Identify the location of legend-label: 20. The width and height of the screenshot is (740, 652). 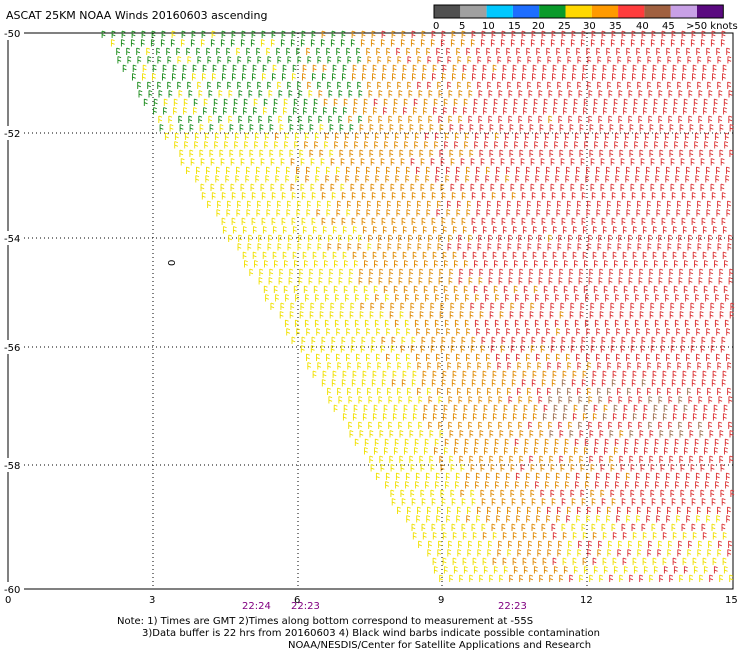
(538, 26).